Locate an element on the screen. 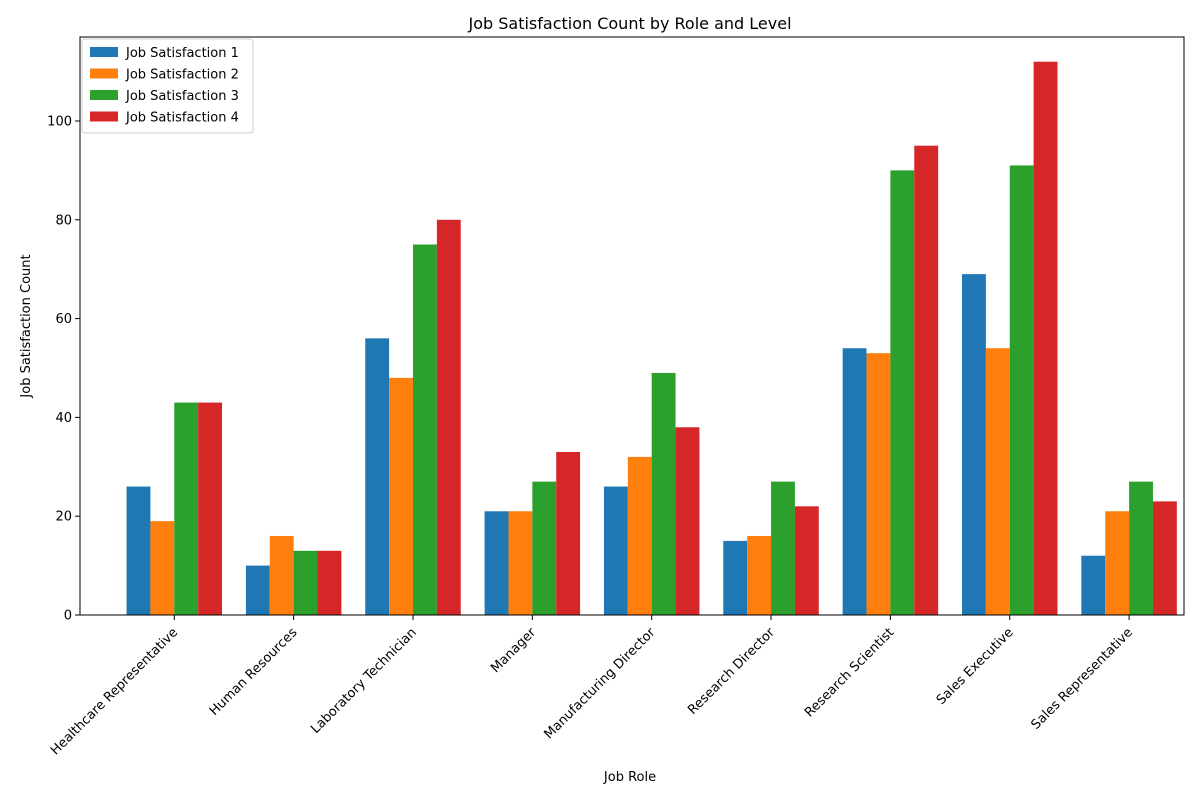  x-tick-label: Sales Executive is located at coordinates (975, 666).